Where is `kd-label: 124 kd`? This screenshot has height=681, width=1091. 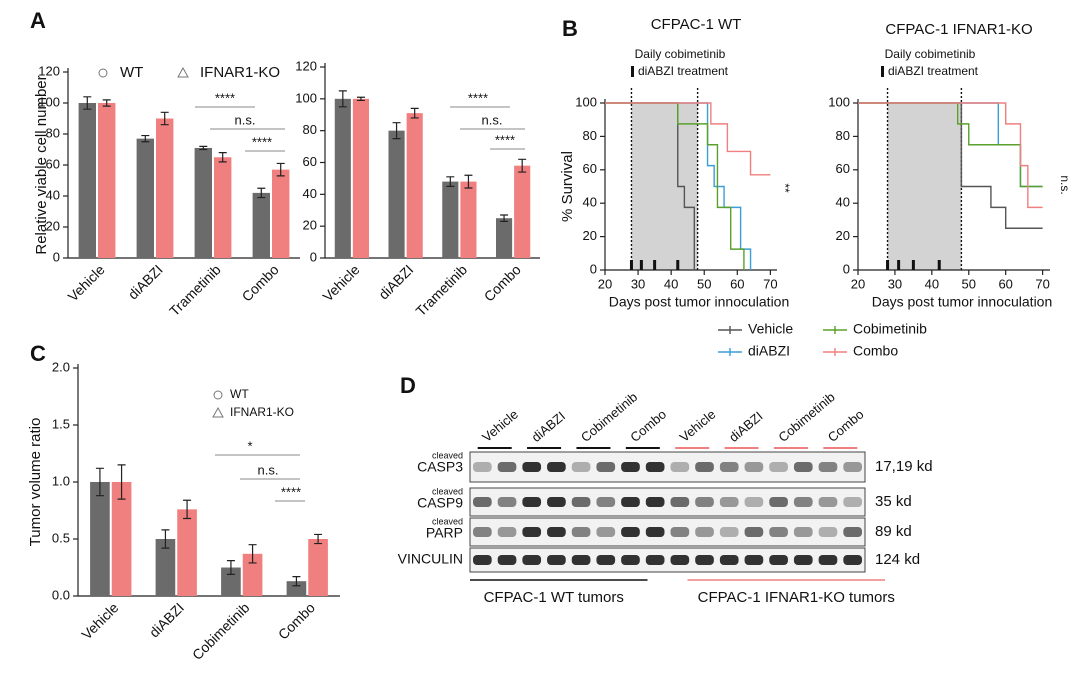 kd-label: 124 kd is located at coordinates (897, 559).